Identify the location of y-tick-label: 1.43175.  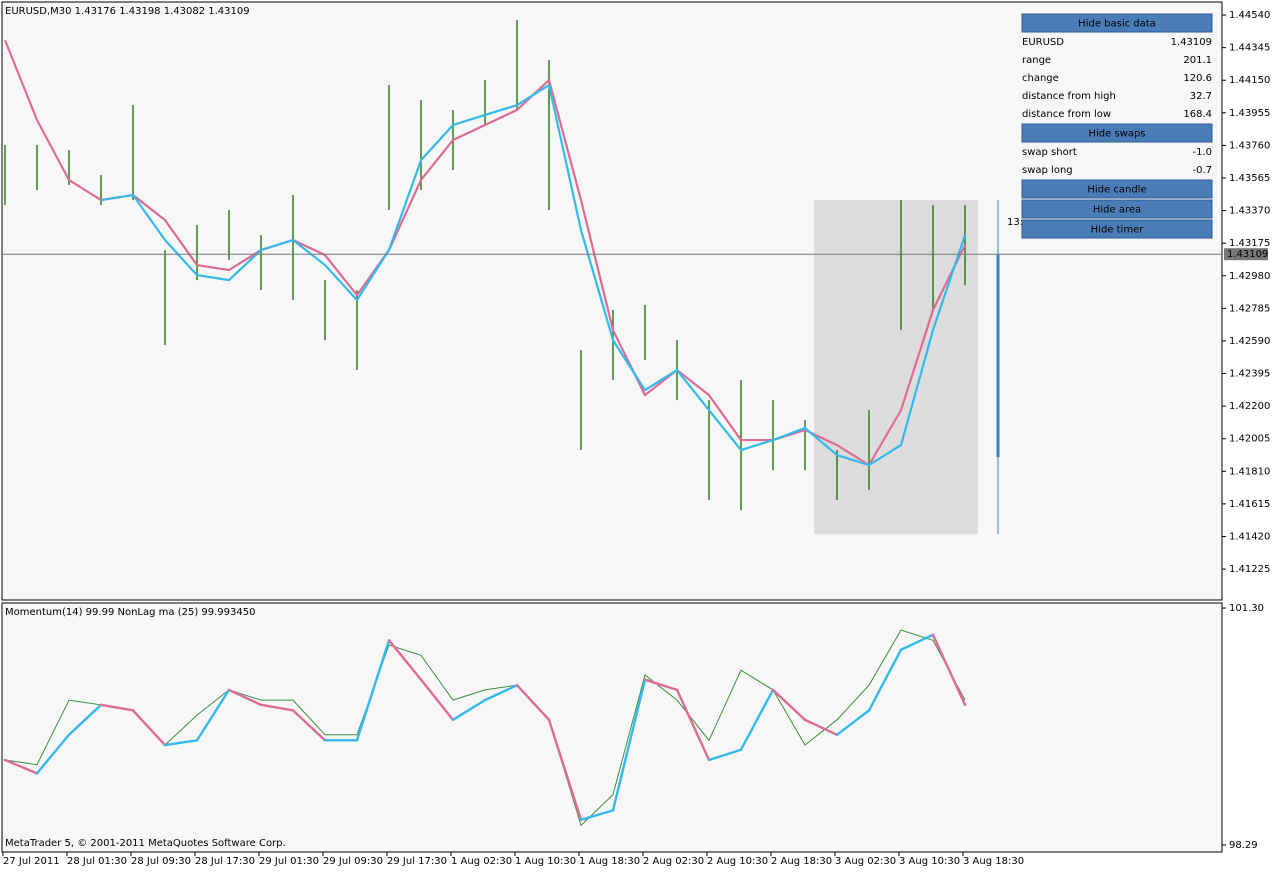
(1249, 243).